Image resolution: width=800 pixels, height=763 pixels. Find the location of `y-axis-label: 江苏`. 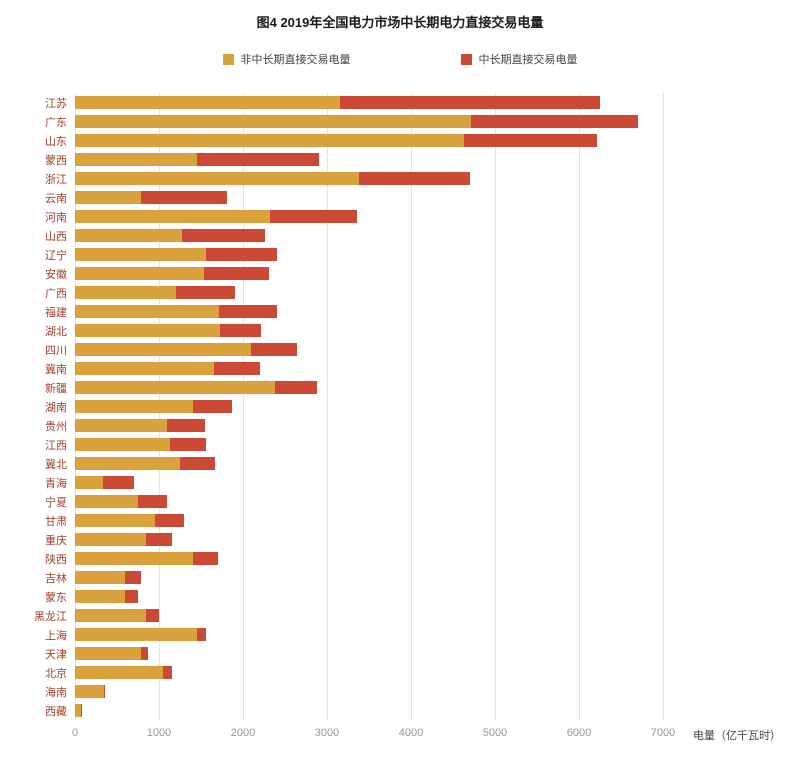

y-axis-label: 江苏 is located at coordinates (56, 103).